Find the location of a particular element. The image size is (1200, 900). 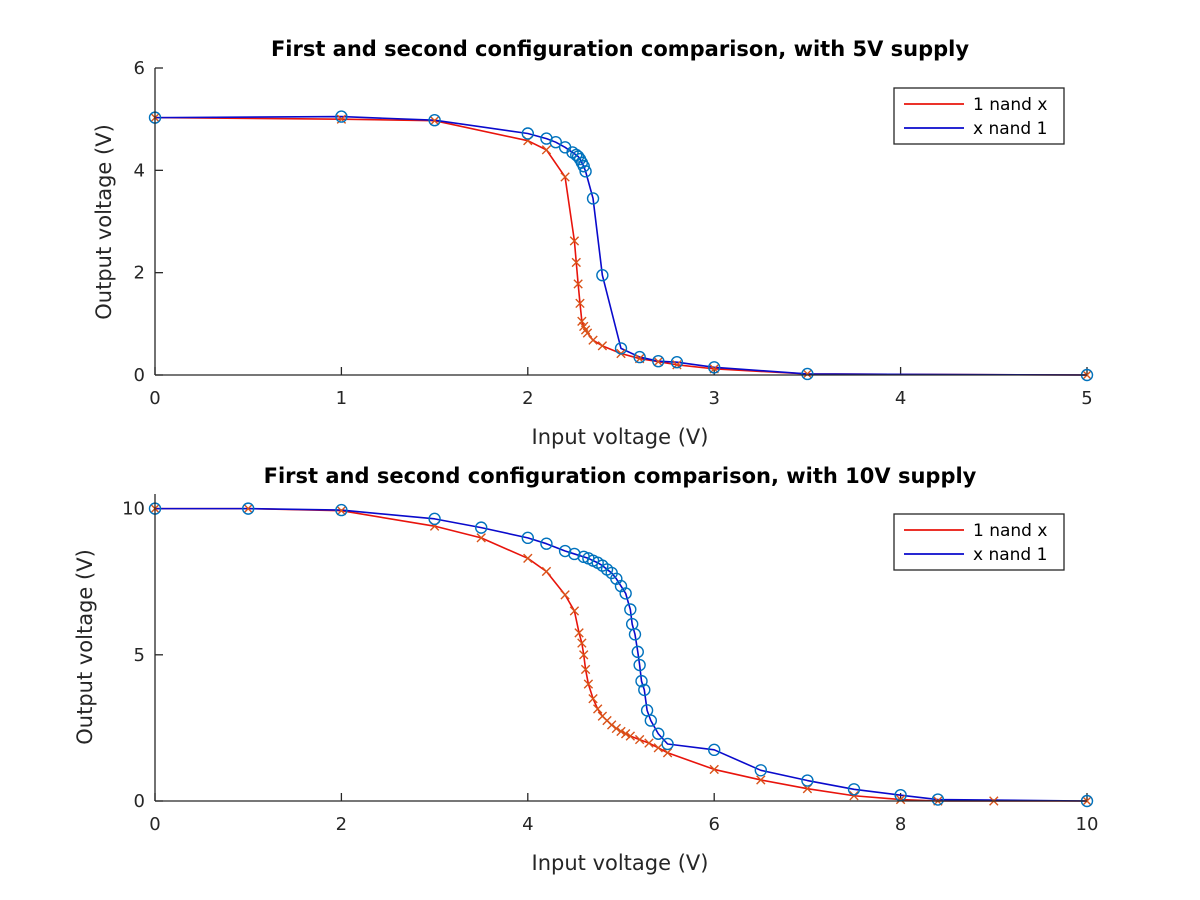

y-tick-label: 0 is located at coordinates (139, 801).